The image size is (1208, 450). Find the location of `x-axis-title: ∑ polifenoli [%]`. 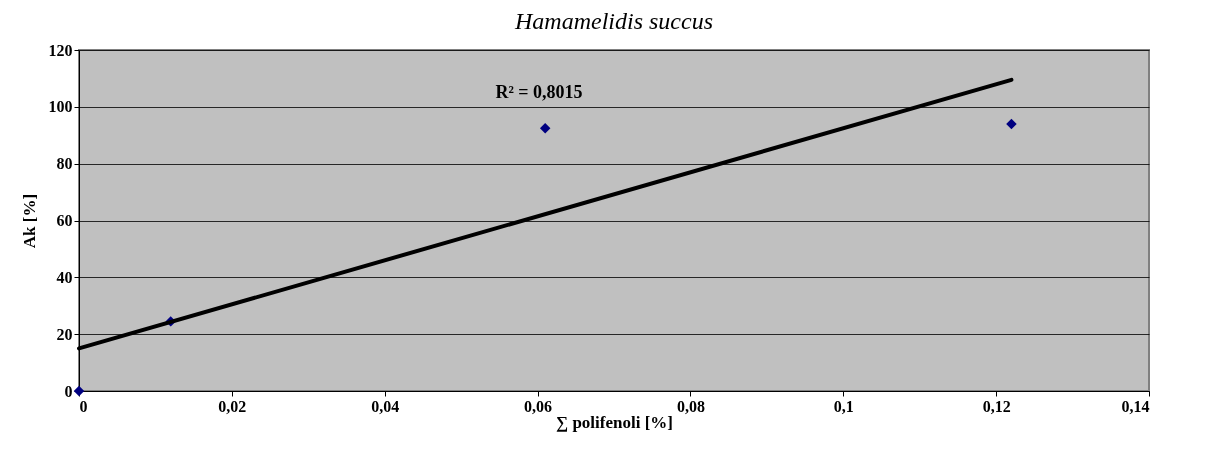

x-axis-title: ∑ polifenoli [%] is located at coordinates (614, 422).